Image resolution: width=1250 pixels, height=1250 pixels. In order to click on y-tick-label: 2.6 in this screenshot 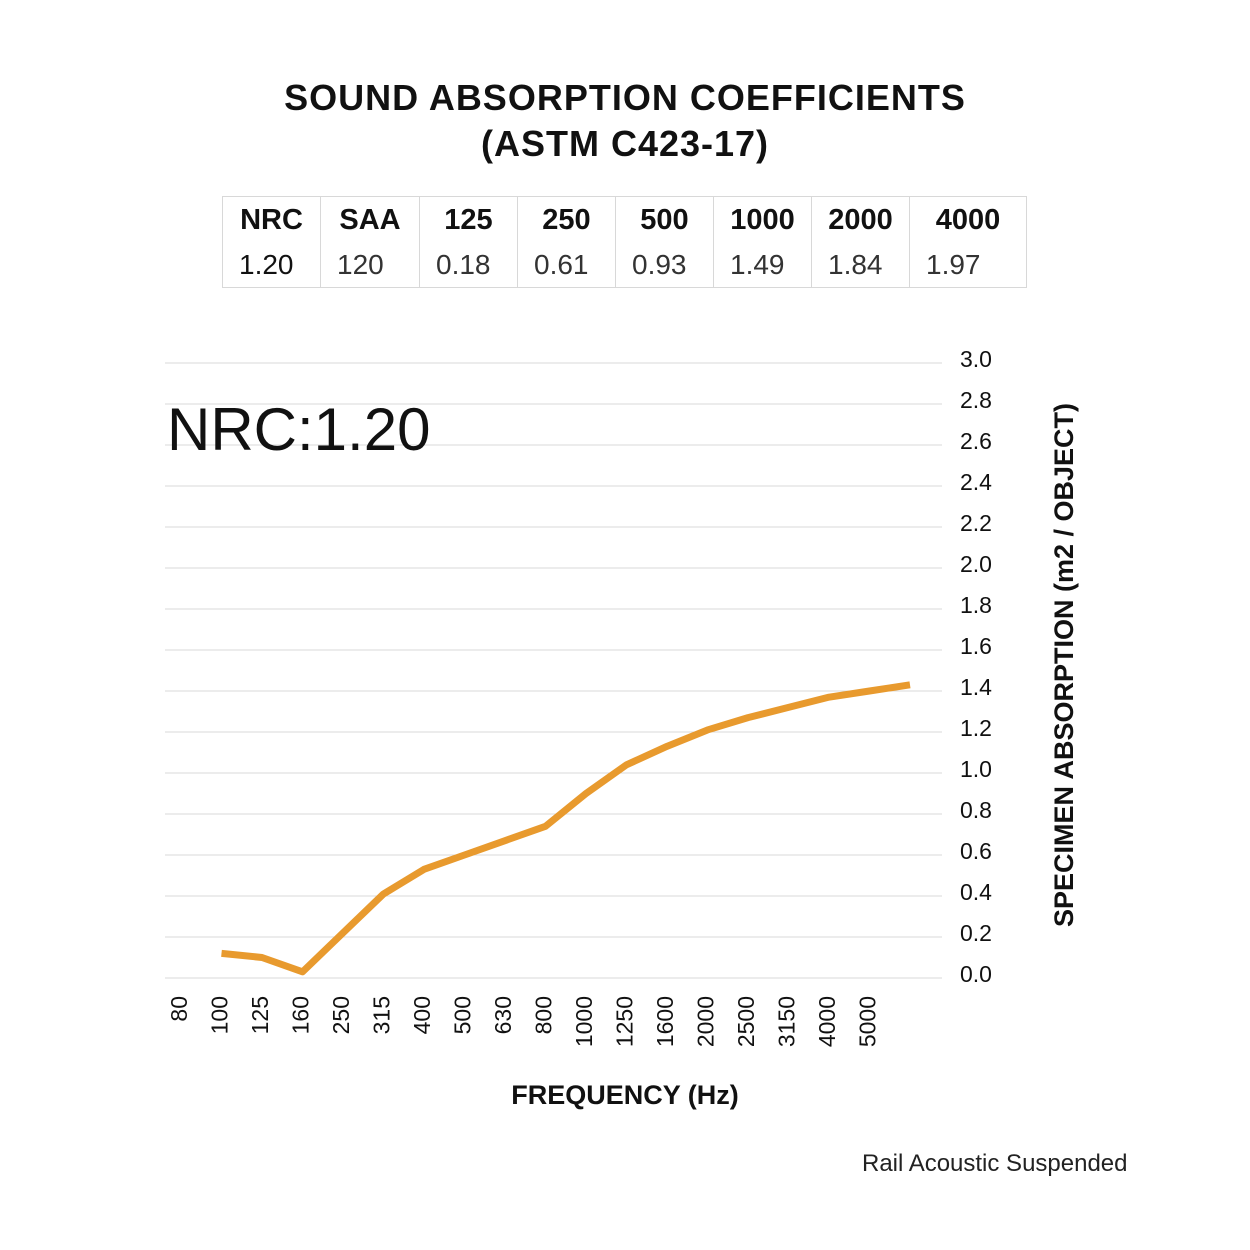, I will do `click(976, 441)`.